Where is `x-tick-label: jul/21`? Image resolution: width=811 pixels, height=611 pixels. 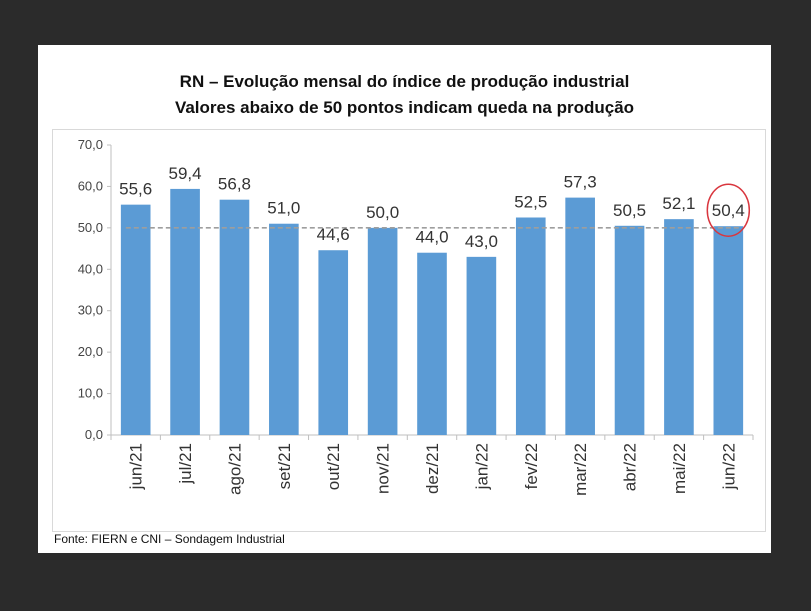 x-tick-label: jul/21 is located at coordinates (185, 464).